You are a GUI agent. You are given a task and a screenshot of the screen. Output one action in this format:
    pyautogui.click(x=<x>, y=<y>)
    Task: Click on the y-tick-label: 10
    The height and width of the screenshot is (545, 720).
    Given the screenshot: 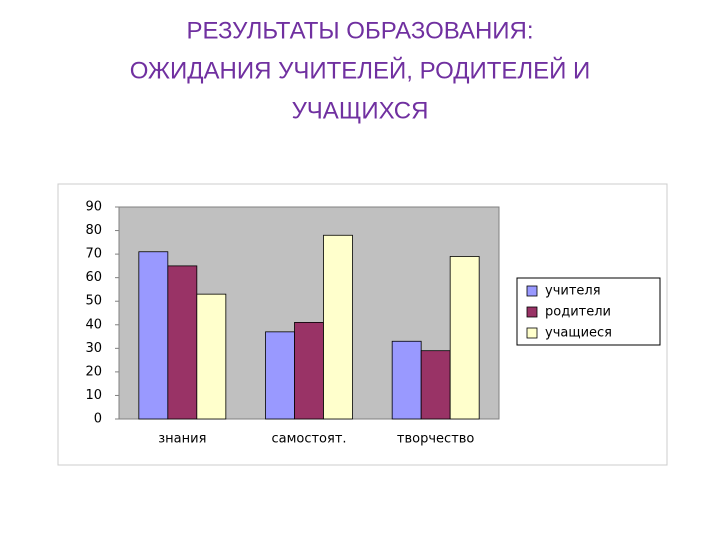 What is the action you would take?
    pyautogui.click(x=93, y=395)
    